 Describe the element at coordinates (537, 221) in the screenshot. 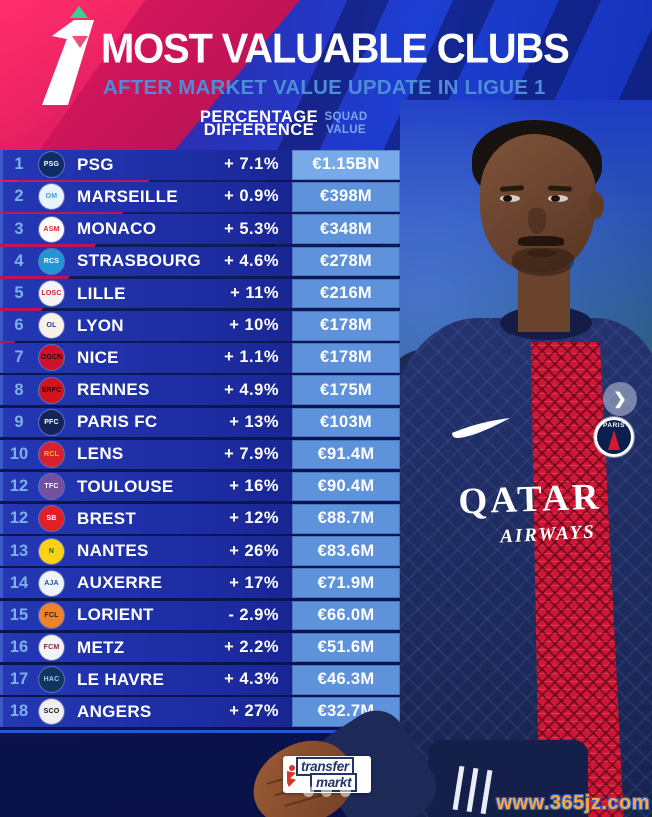

I see `player-nose` at that location.